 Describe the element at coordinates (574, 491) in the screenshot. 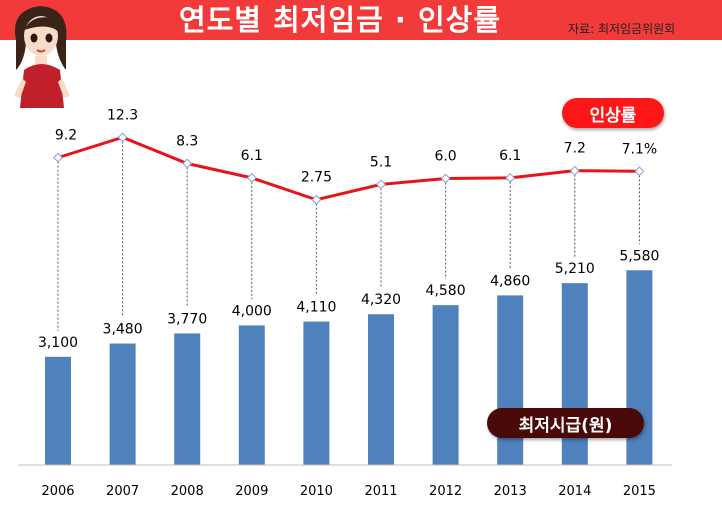

I see `x-tick-label: 2014` at that location.